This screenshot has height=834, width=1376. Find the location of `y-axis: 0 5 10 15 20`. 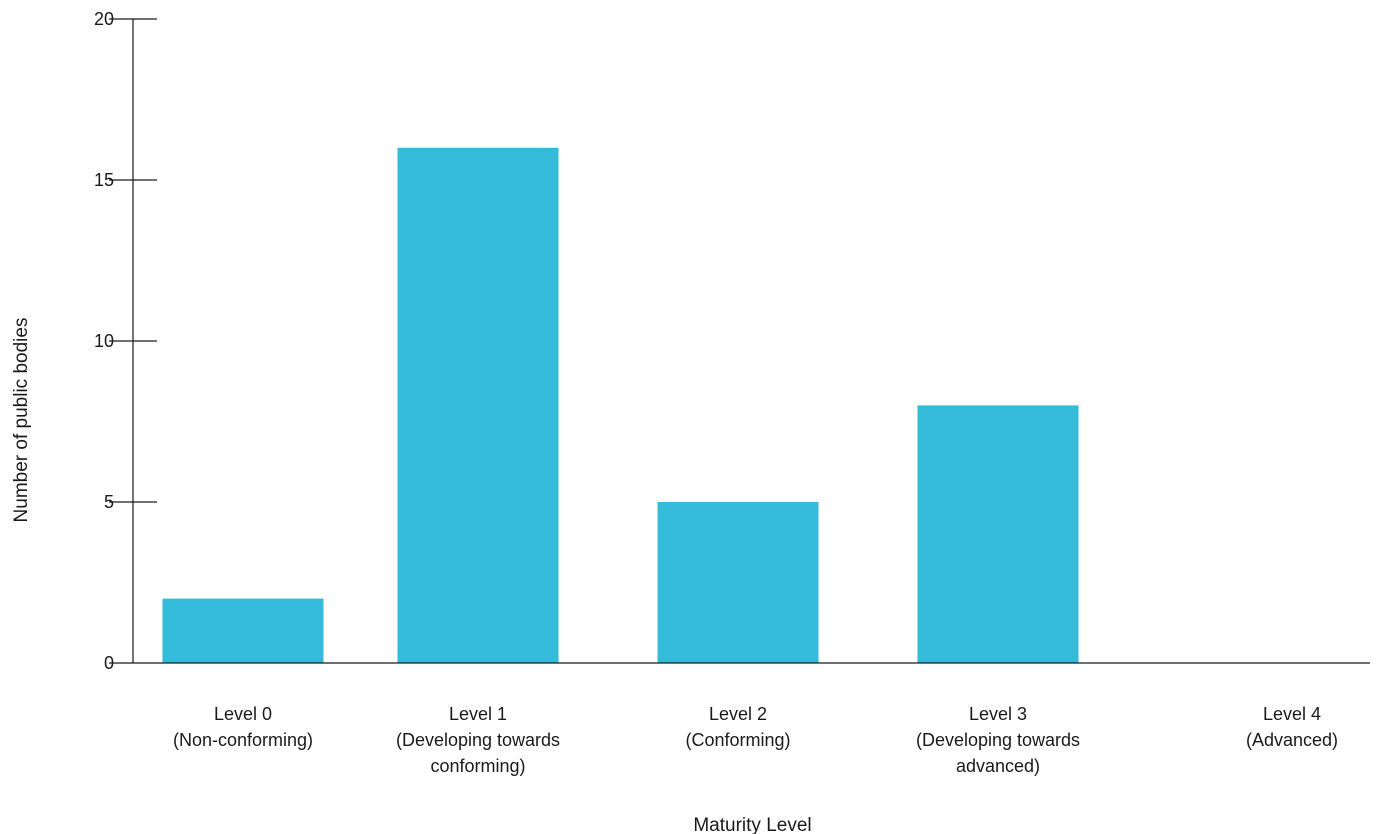

y-axis: 0 5 10 15 20 is located at coordinates (125, 341).